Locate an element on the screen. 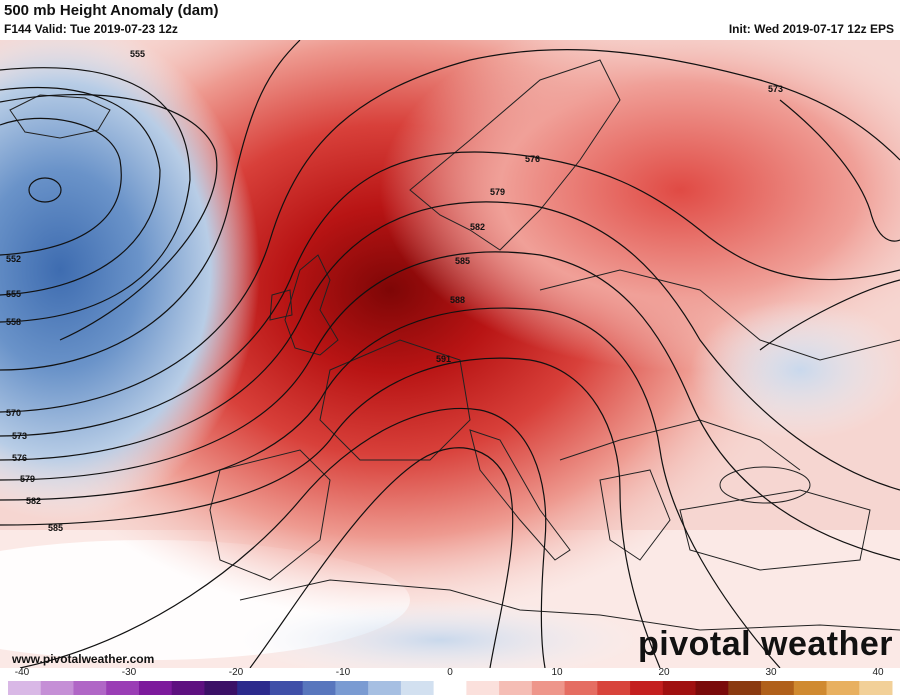 This screenshot has width=900, height=695. black-sea-outline is located at coordinates (765, 485).